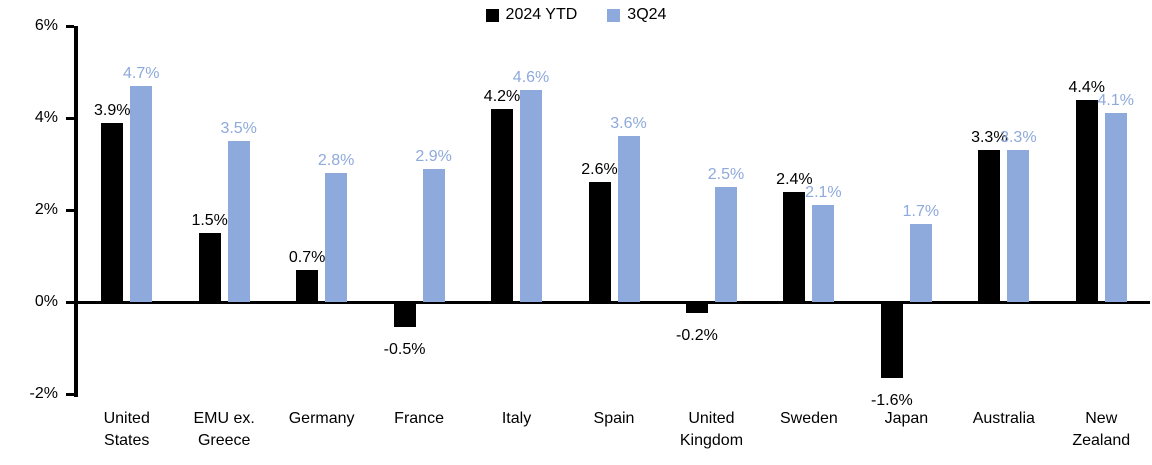 The image size is (1152, 465). What do you see at coordinates (433, 156) in the screenshot?
I see `value-label-3q24: 2.9%` at bounding box center [433, 156].